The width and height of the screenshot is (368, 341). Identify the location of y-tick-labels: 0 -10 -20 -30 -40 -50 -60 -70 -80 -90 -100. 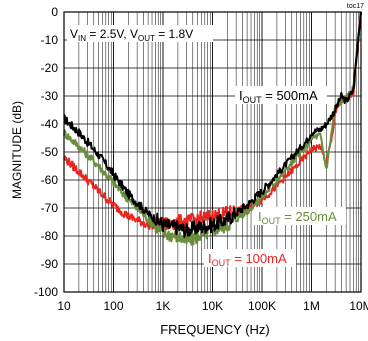
(46, 152).